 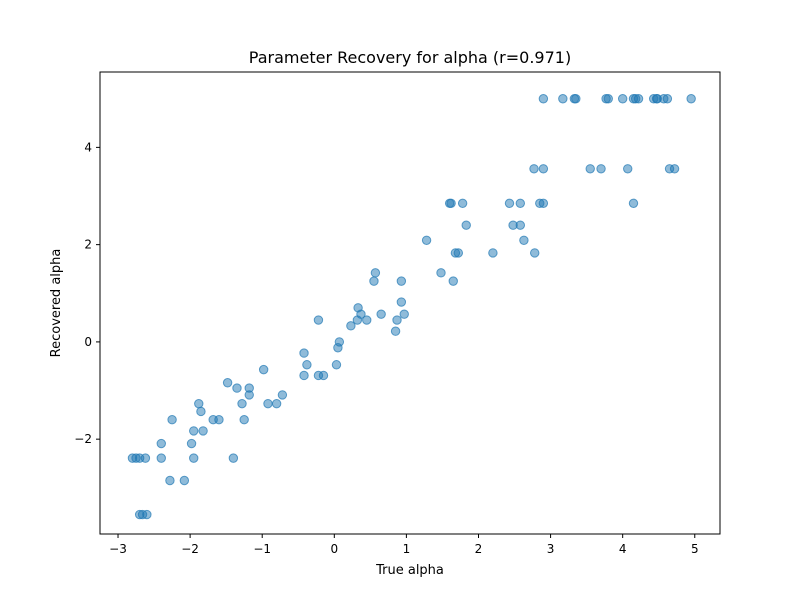 What do you see at coordinates (262, 549) in the screenshot?
I see `x-tick-label: −1` at bounding box center [262, 549].